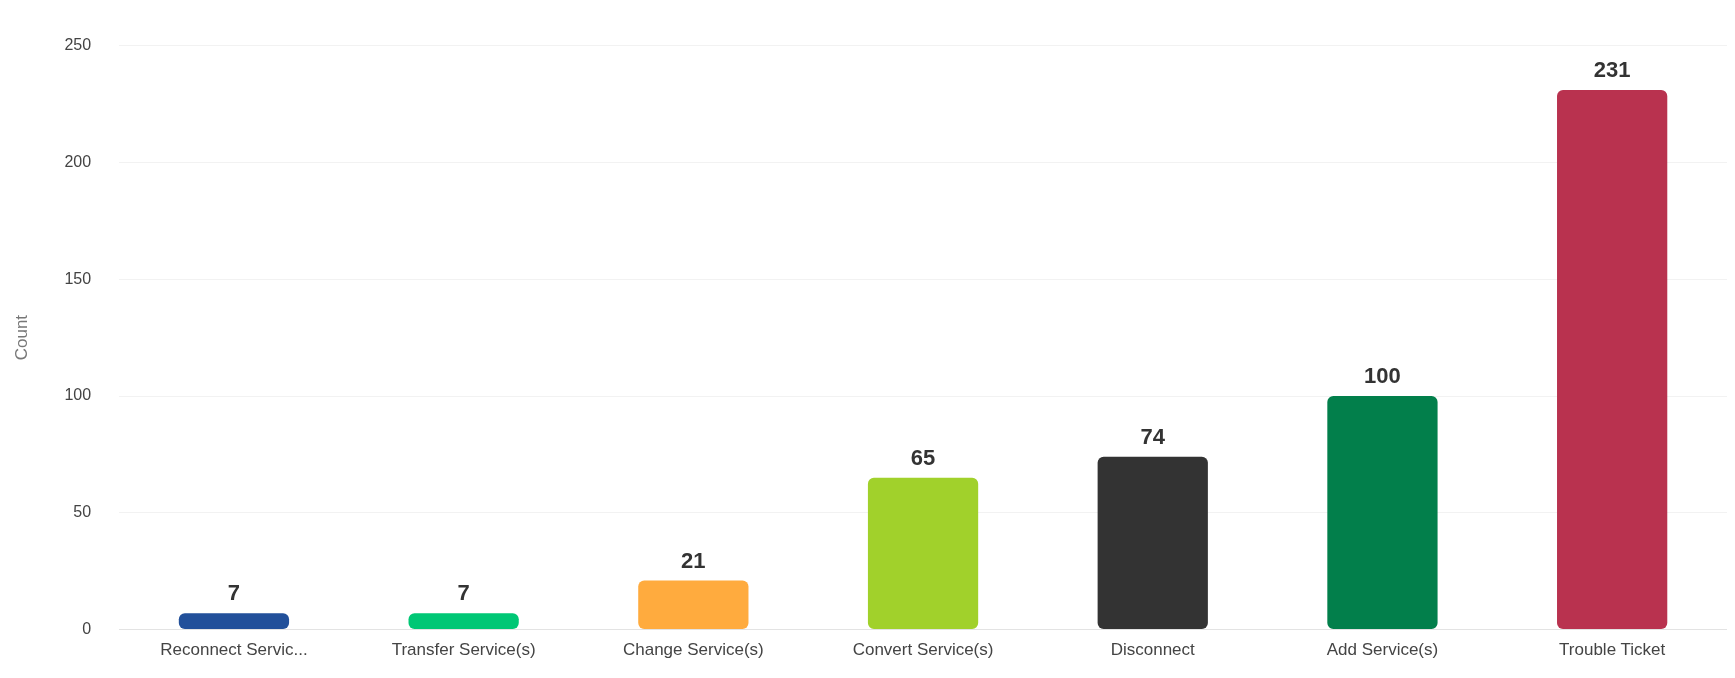 Image resolution: width=1735 pixels, height=678 pixels. I want to click on data-label: 100, so click(1382, 376).